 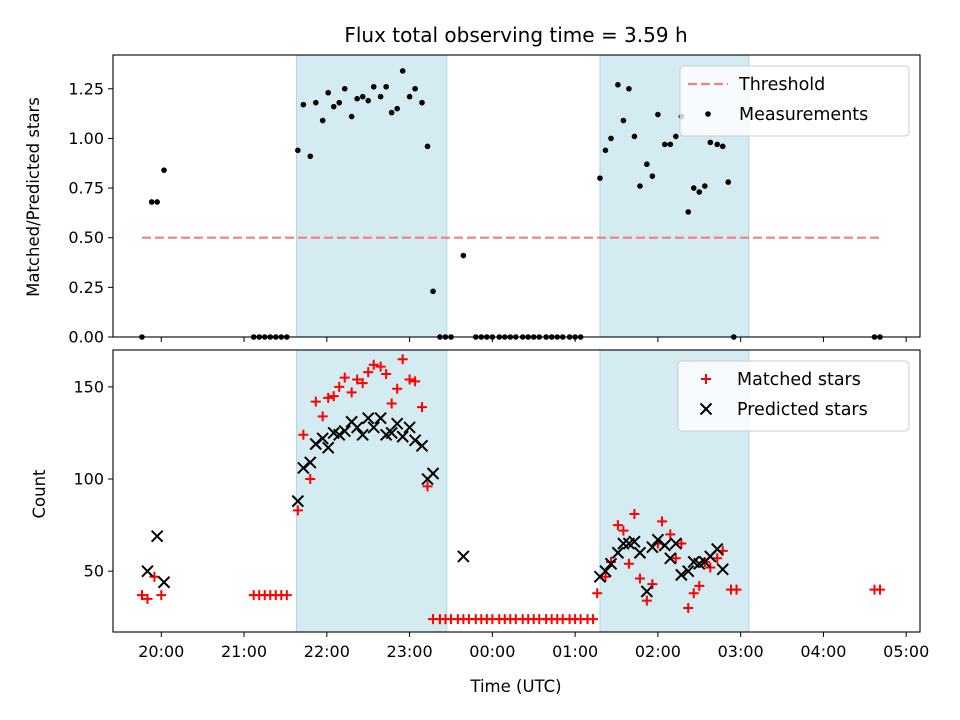 I want to click on x-axis-label: Time (UTC), so click(x=515, y=686).